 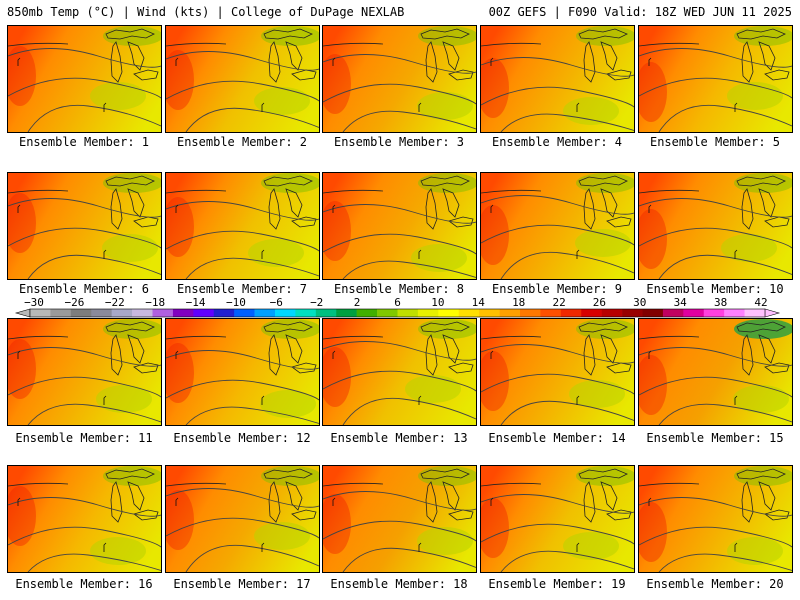 I want to click on ensemble-member-caption: Ensemble Member: 14, so click(x=557, y=438).